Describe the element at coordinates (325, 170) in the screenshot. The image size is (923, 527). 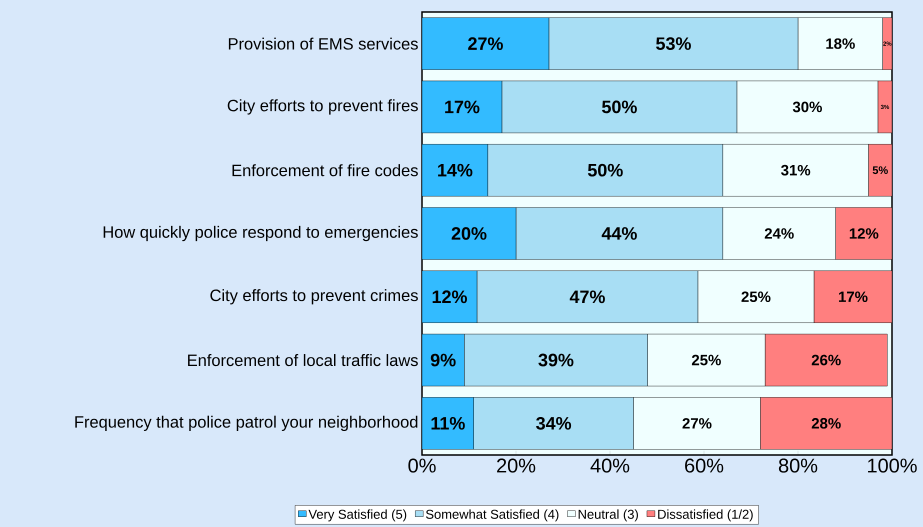
I see `y-tick-label: Enforcement of fire codes` at that location.